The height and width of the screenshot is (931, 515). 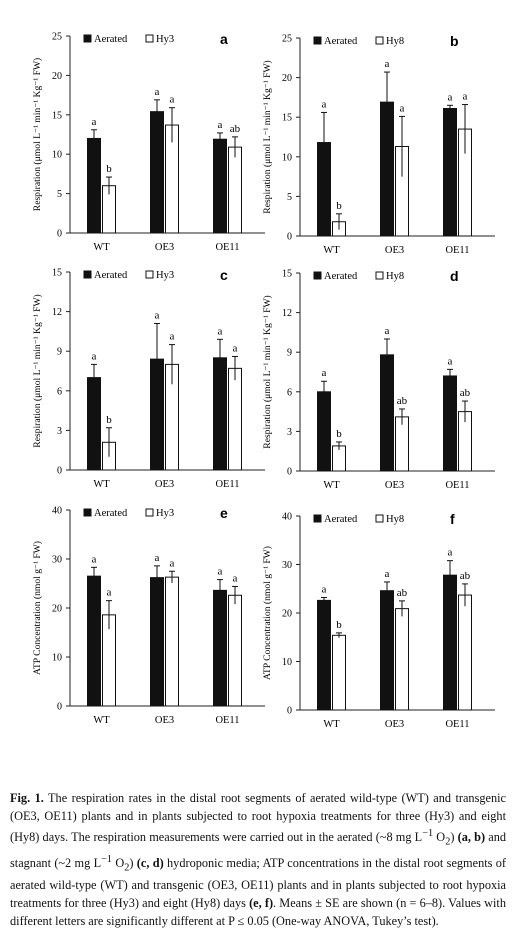 I want to click on legend-label-aerated-d: Aerated, so click(x=341, y=276).